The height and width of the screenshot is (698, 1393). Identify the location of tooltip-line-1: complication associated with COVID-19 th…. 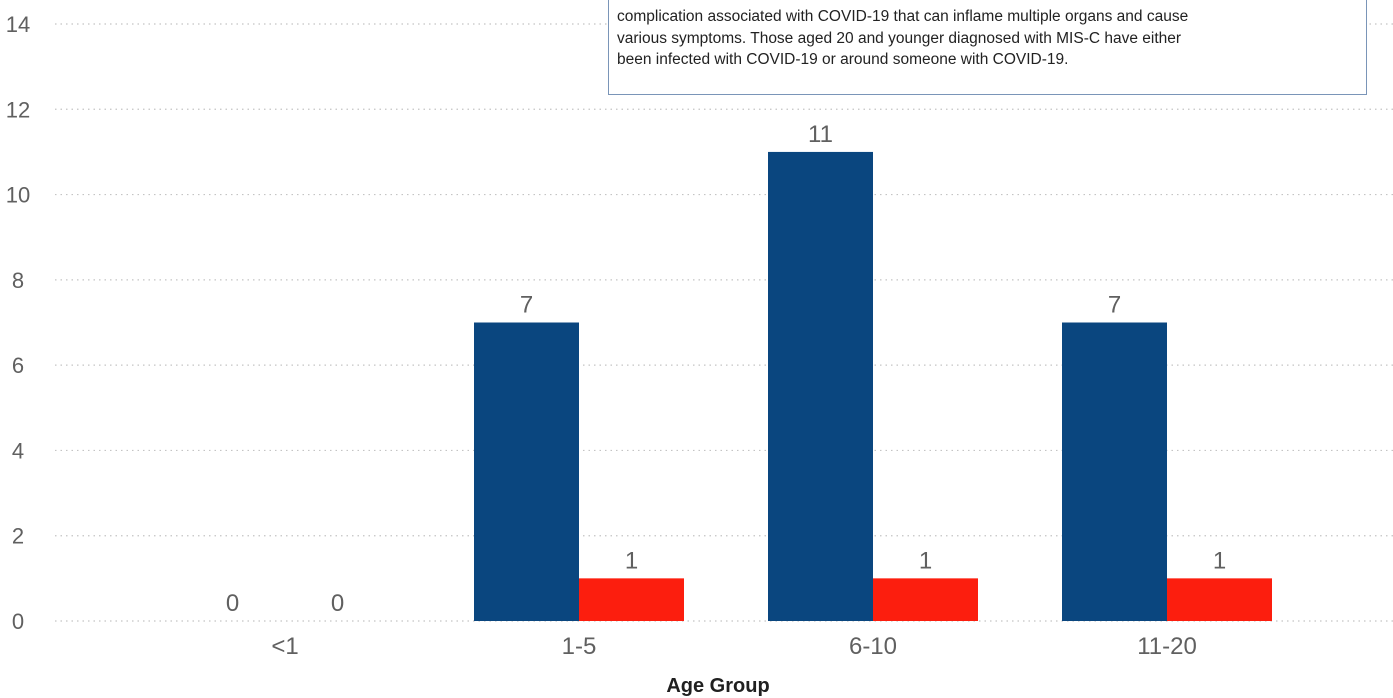
(903, 16).